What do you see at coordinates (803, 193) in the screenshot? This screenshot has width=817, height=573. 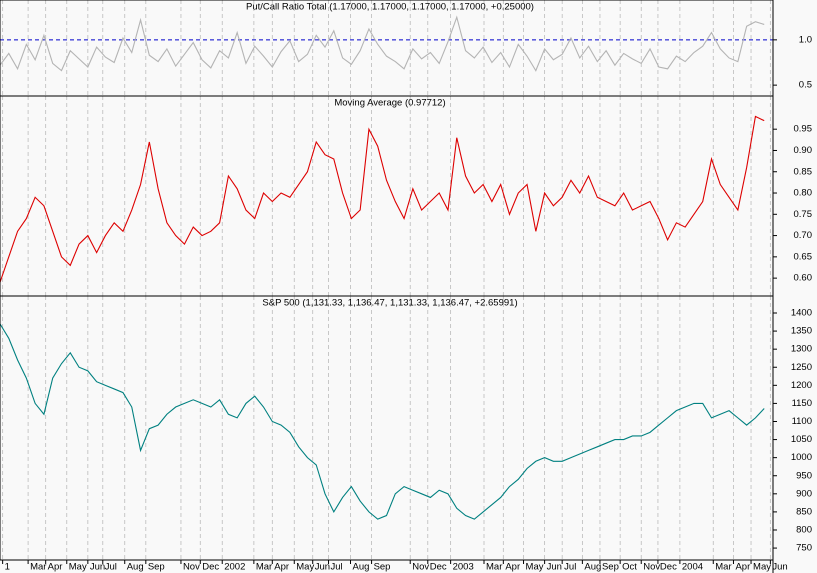 I see `y-tick-label: 0.80` at bounding box center [803, 193].